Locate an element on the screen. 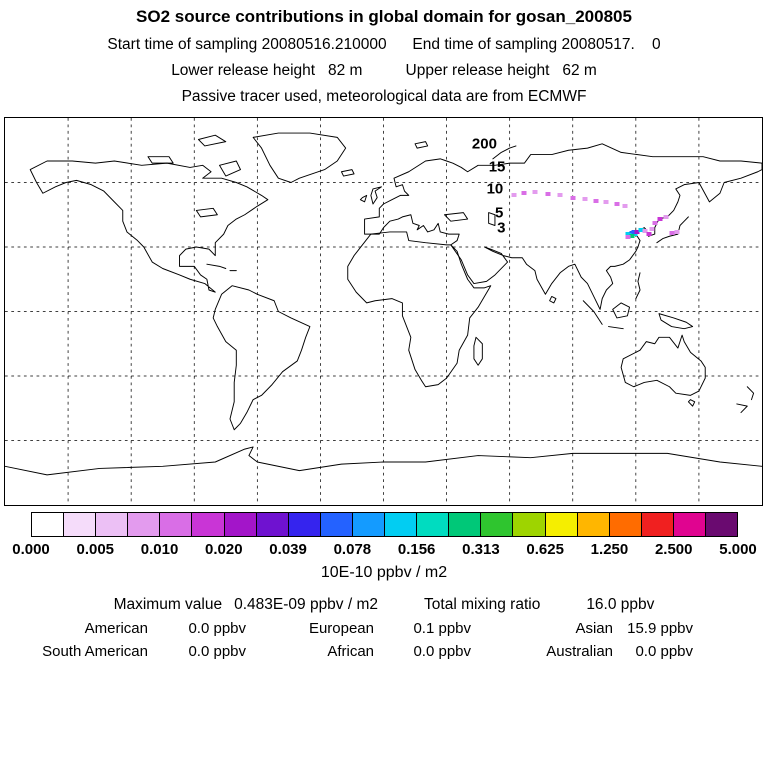  great-lakes is located at coordinates (206, 212).